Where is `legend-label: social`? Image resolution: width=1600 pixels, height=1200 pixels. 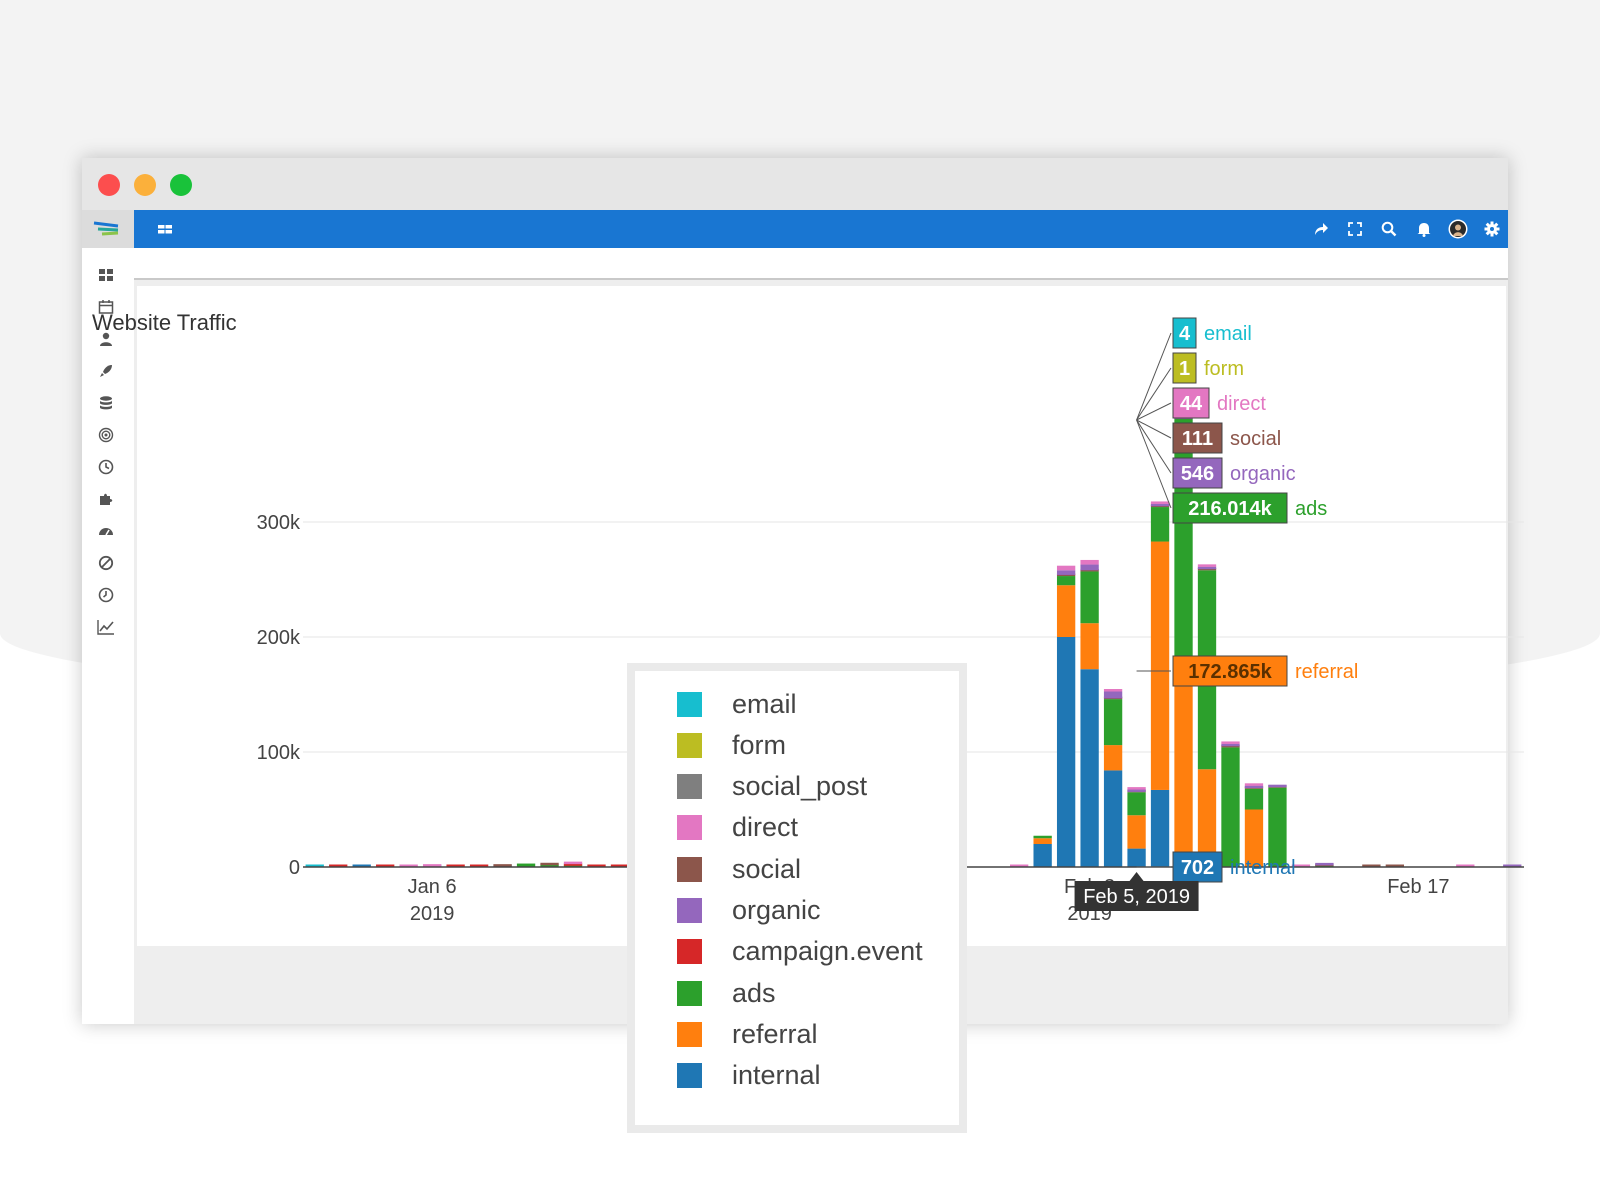 legend-label: social is located at coordinates (767, 868).